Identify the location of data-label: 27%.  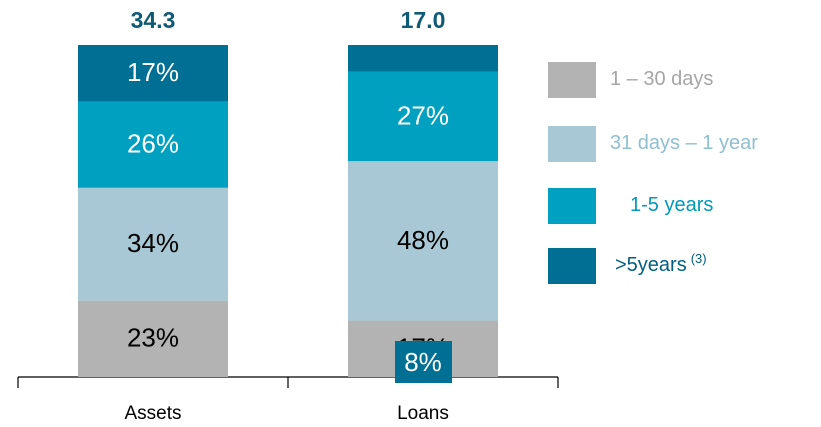
(423, 115).